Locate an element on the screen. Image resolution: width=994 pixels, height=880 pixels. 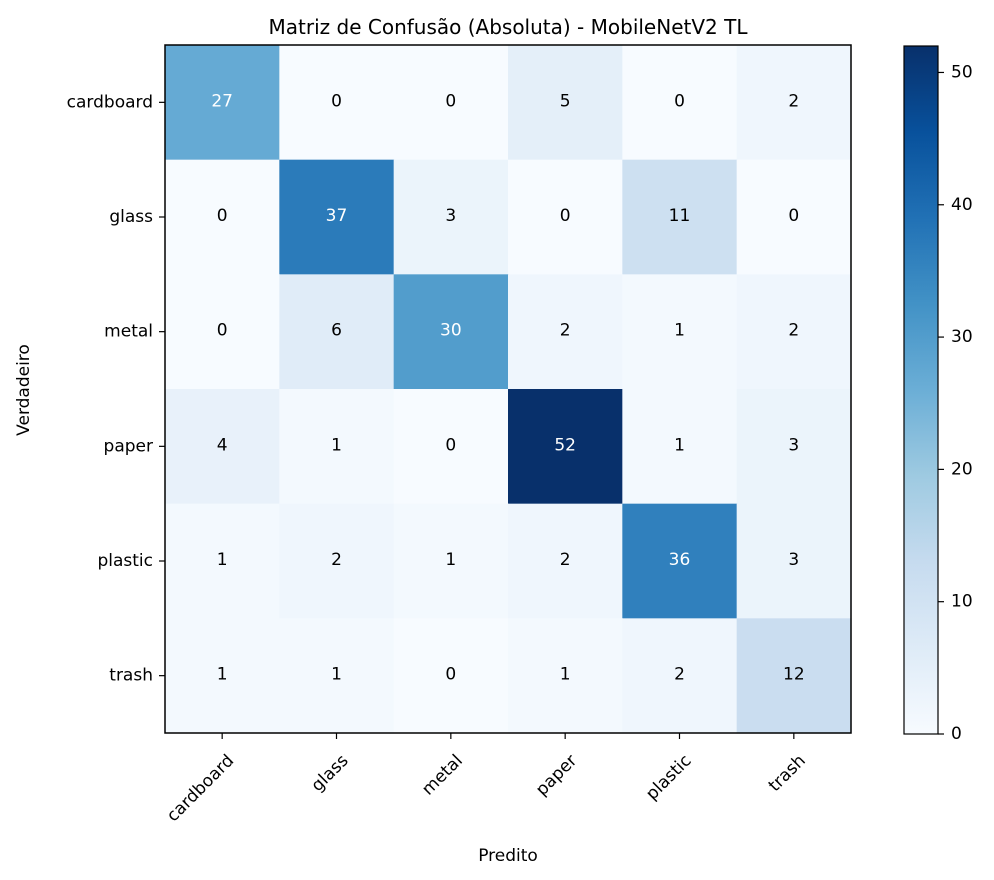
y-tick-label: glass is located at coordinates (131, 217).